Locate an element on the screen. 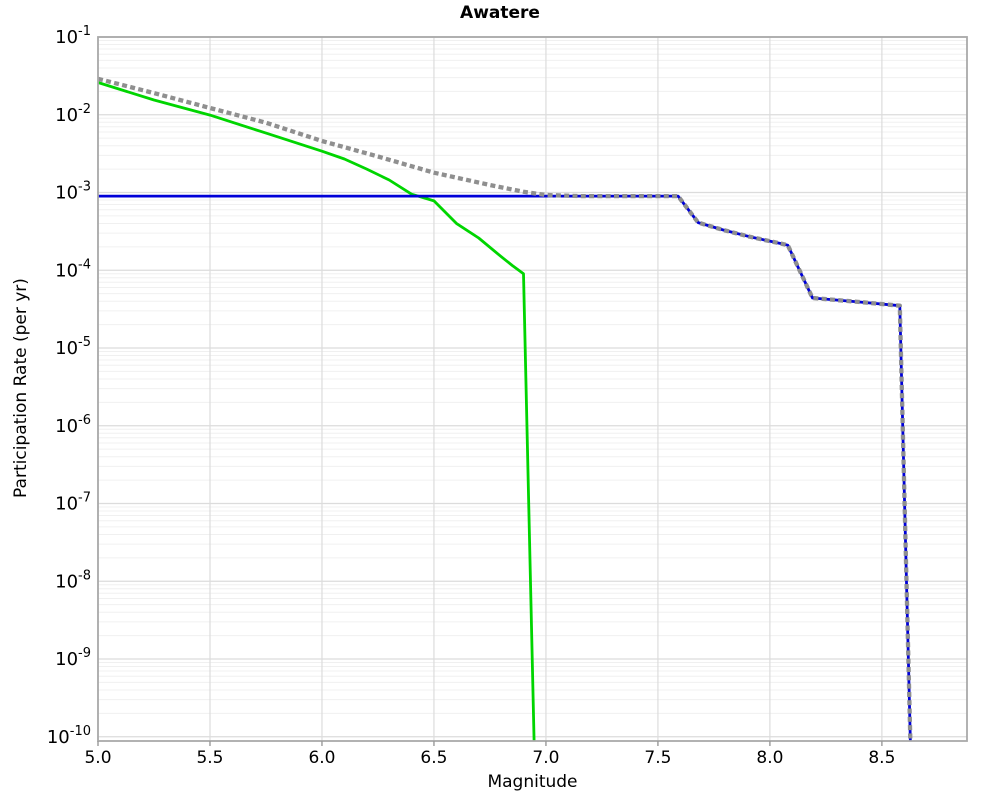  y-tick-label: 10⁻¹ is located at coordinates (73, 36).